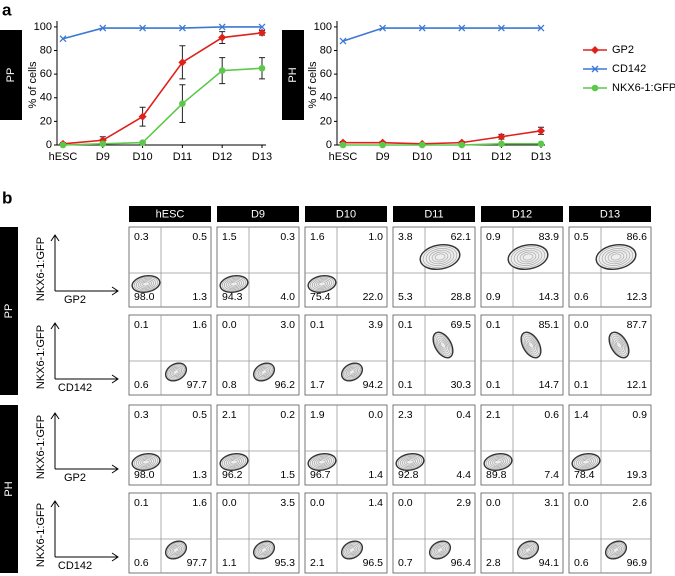 Image resolution: width=675 pixels, height=576 pixels. I want to click on quadrant-value: 1.6, so click(199, 503).